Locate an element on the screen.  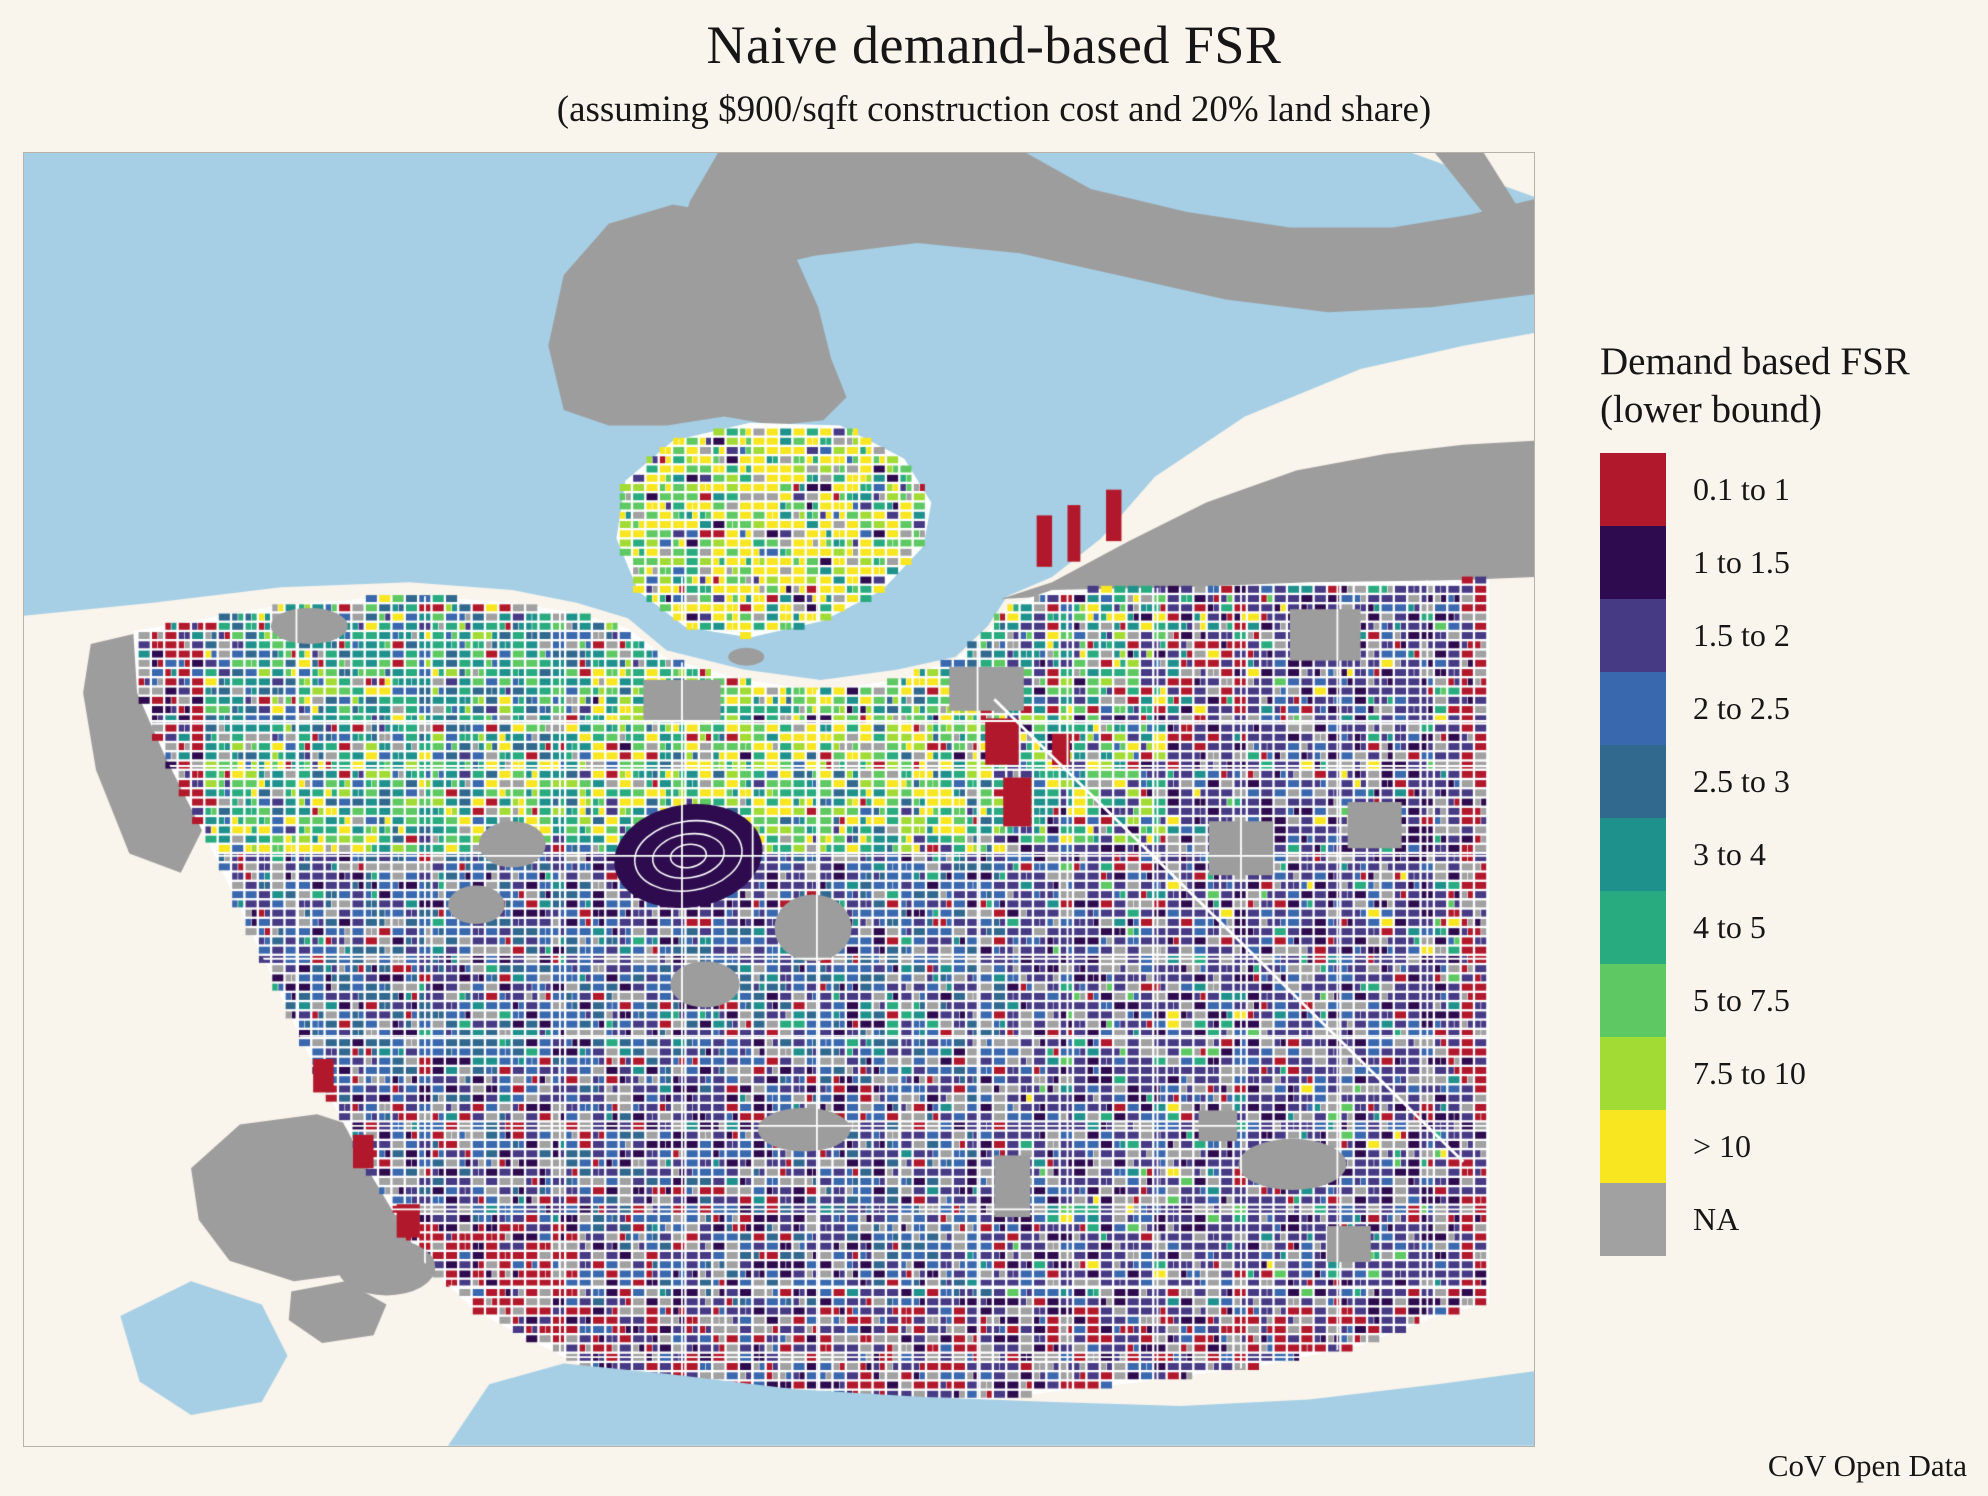
legend-item-2.5-to-3: 2.5 to 3 is located at coordinates (1790, 781).